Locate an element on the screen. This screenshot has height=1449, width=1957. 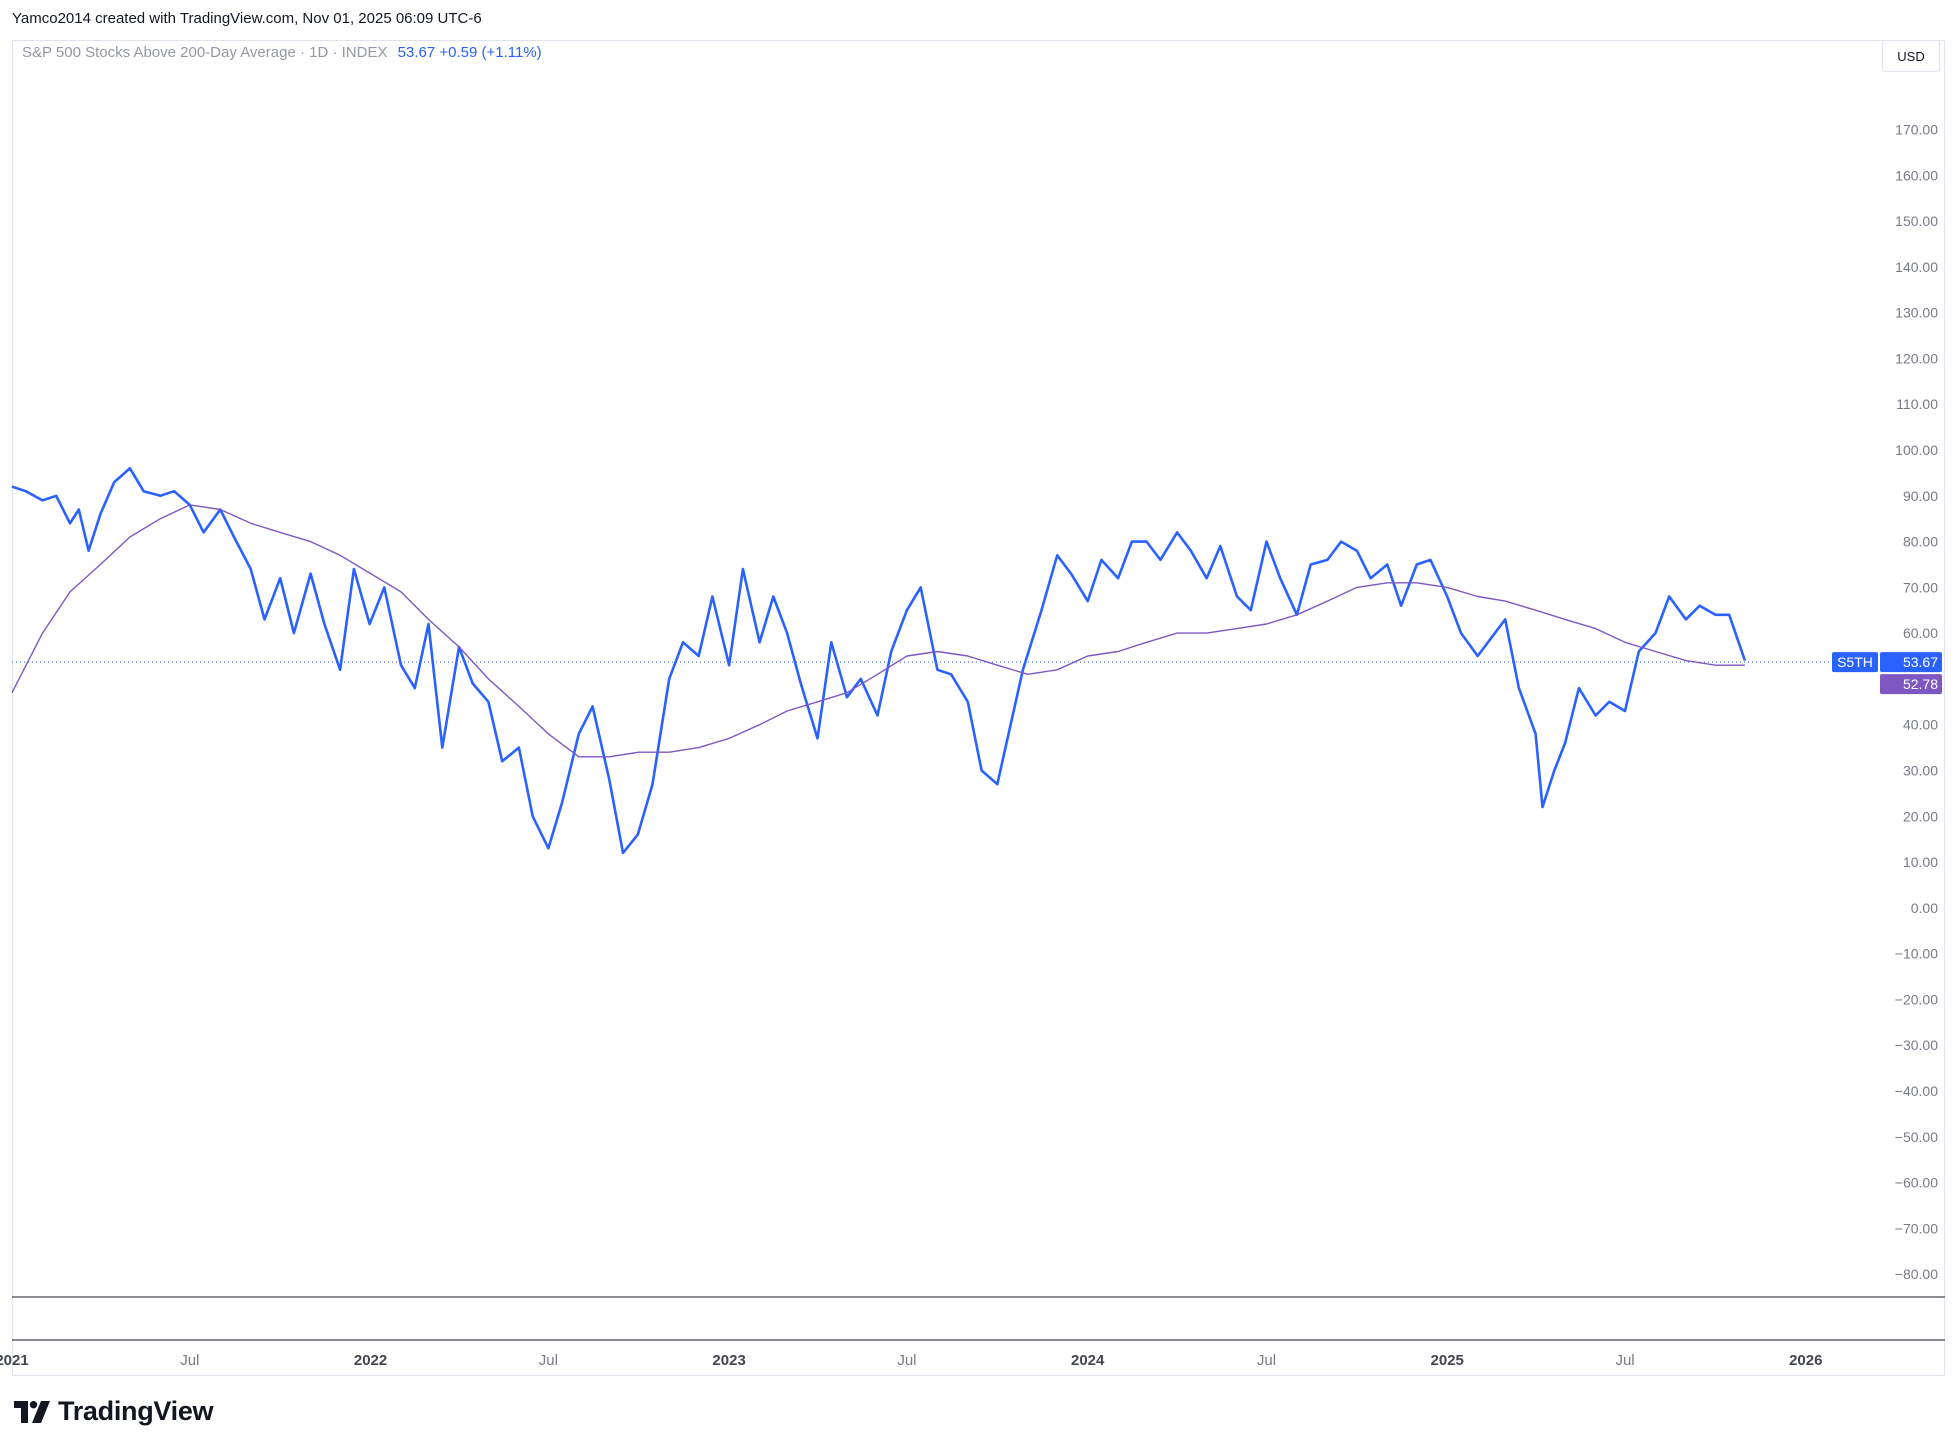
ma-value-label: 52.78 is located at coordinates (1920, 684).